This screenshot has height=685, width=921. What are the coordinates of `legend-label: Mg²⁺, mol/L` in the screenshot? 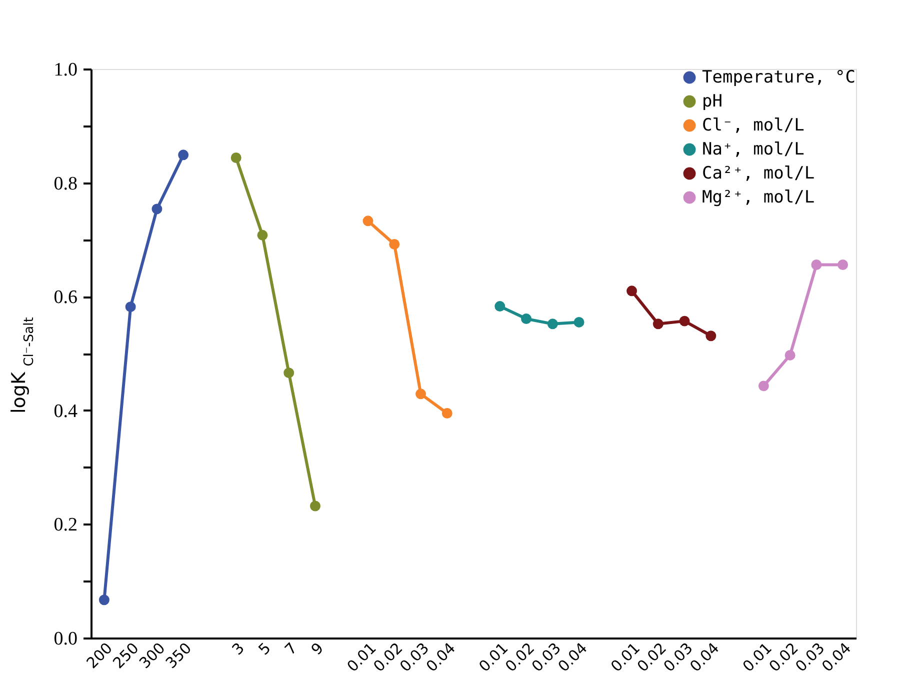 It's located at (758, 198).